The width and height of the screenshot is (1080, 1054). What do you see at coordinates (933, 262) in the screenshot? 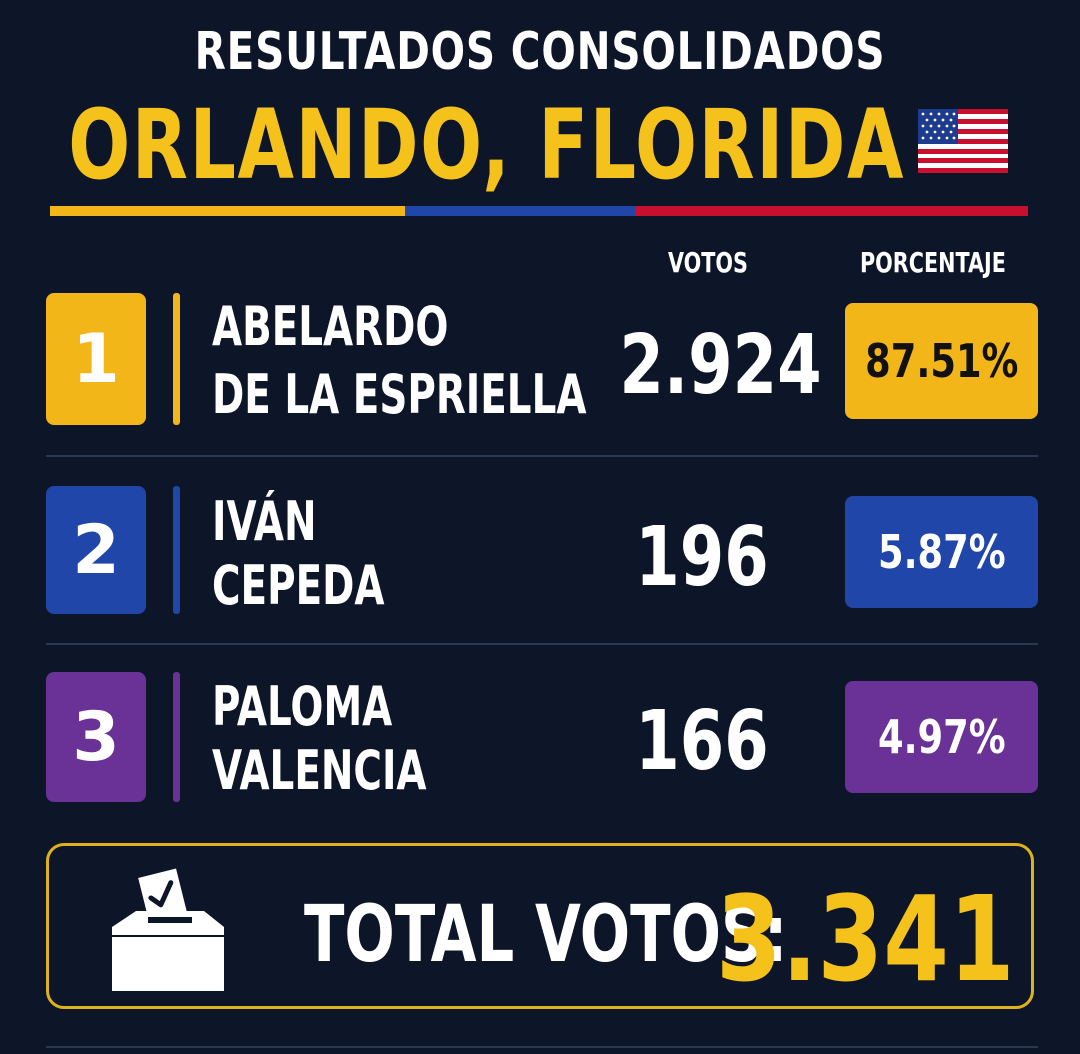
I see `percent-column-header: PORCENTAJE` at bounding box center [933, 262].